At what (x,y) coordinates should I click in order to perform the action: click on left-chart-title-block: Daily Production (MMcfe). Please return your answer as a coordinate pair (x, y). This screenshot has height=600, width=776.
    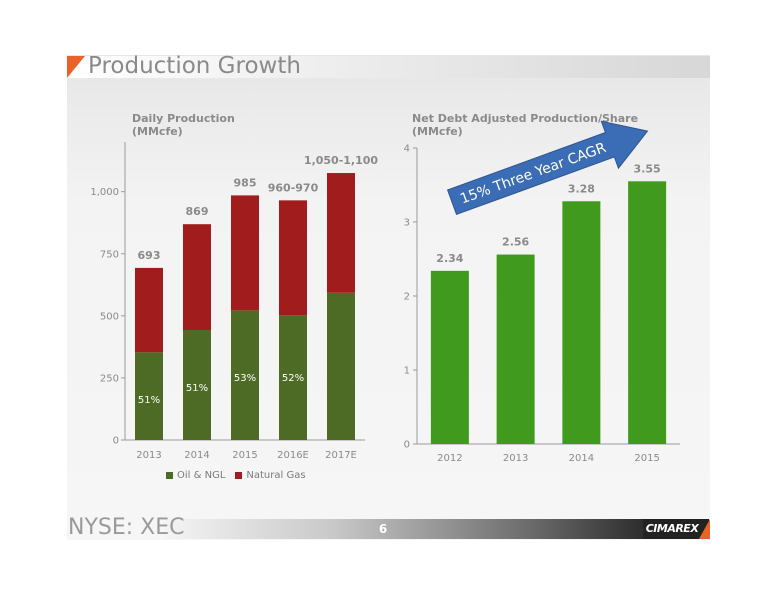
    Looking at the image, I should click on (183, 125).